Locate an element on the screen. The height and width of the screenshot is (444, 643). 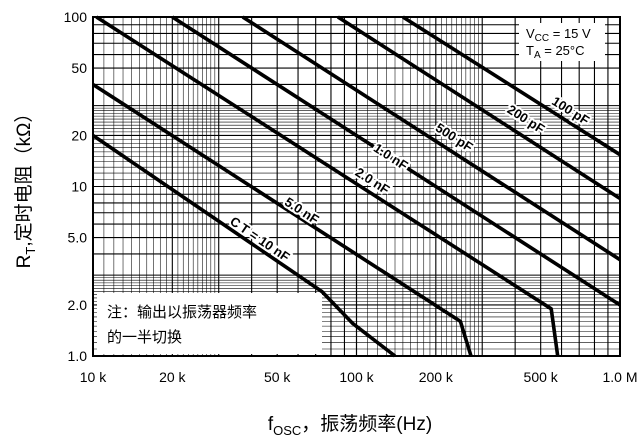
y-axis-title-main: R is located at coordinates (24, 262).